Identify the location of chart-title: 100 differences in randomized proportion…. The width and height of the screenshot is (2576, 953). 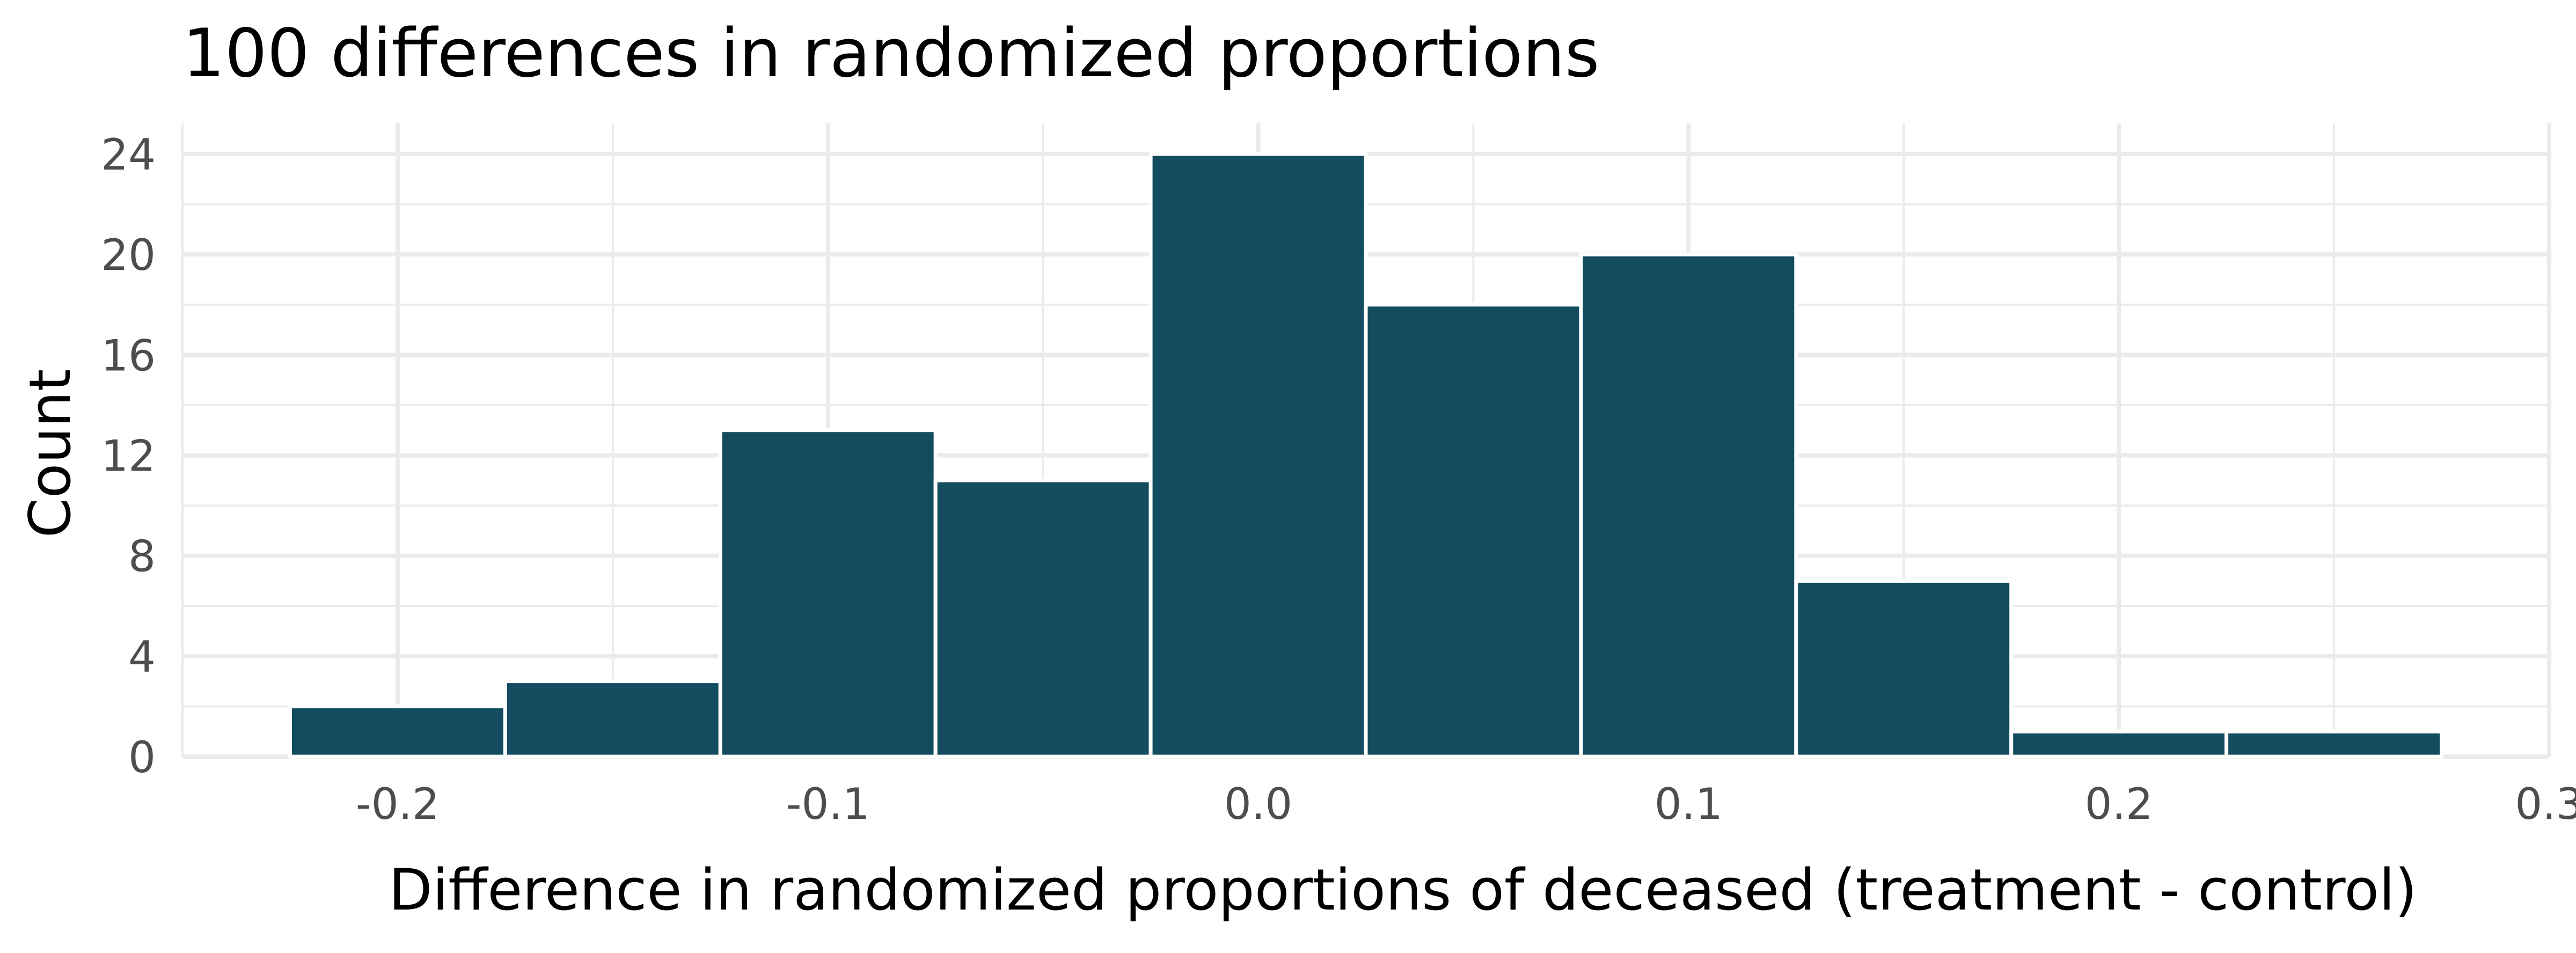
(890, 53).